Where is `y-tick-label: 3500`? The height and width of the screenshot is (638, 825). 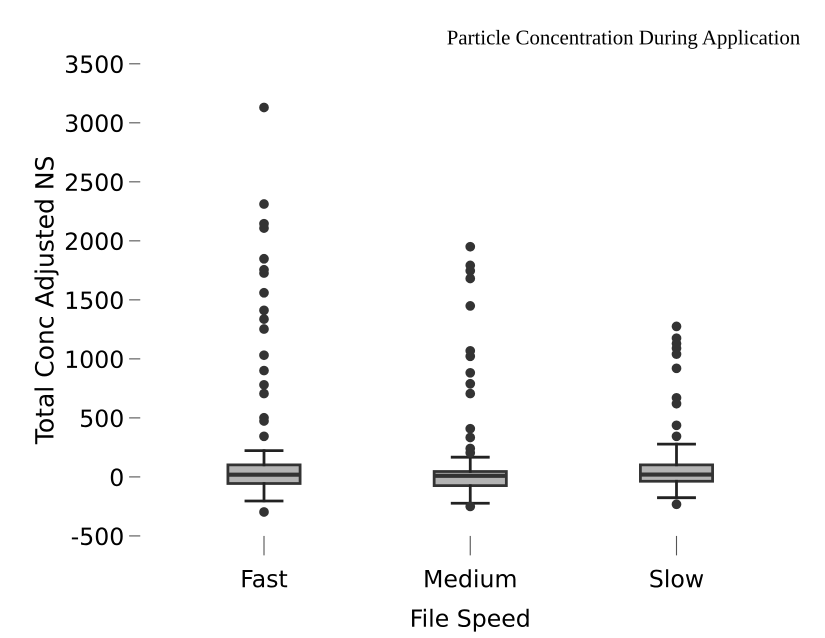 y-tick-label: 3500 is located at coordinates (94, 64).